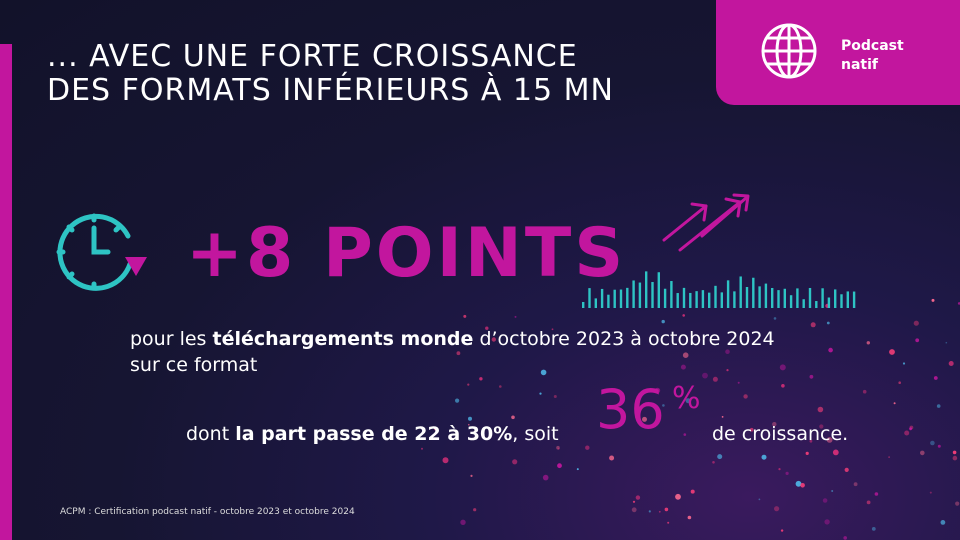  Describe the element at coordinates (706, 222) in the screenshot. I see `growth-arrows-icon` at that location.